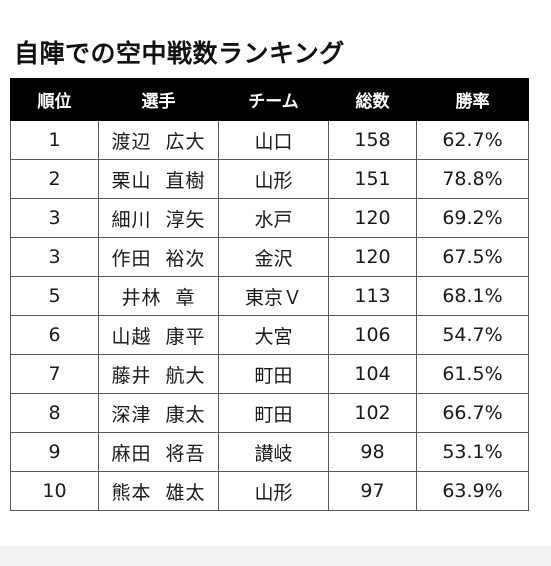  Describe the element at coordinates (273, 218) in the screenshot. I see `team-cell: 水戸` at that location.